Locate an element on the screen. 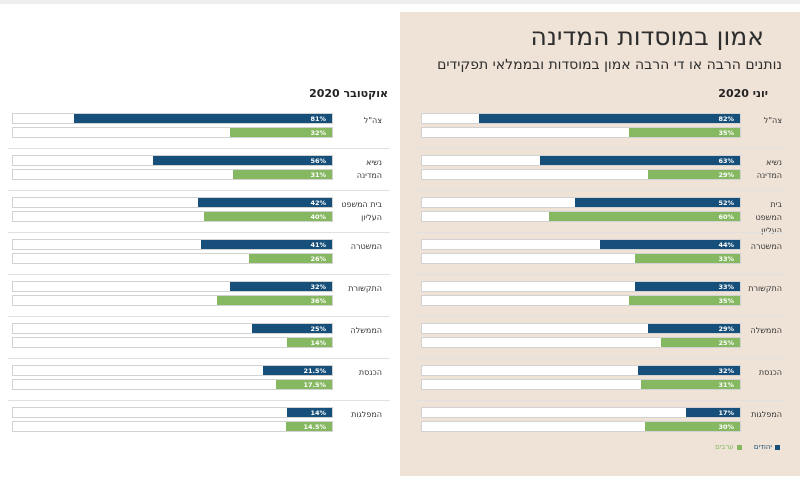 This screenshot has height=484, width=800. june-category-label-government: הממשלה is located at coordinates (766, 330).